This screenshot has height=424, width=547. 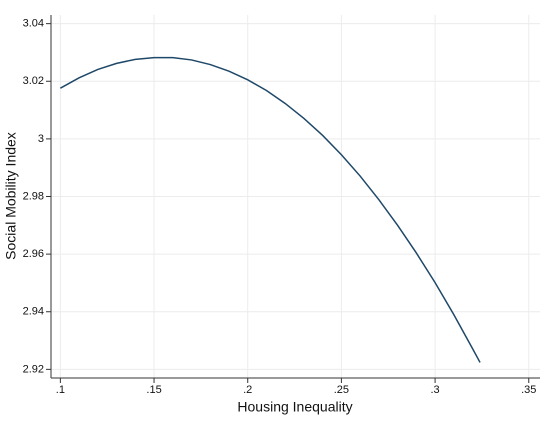 I want to click on x-axis-title: Housing Inequality, so click(x=294, y=407).